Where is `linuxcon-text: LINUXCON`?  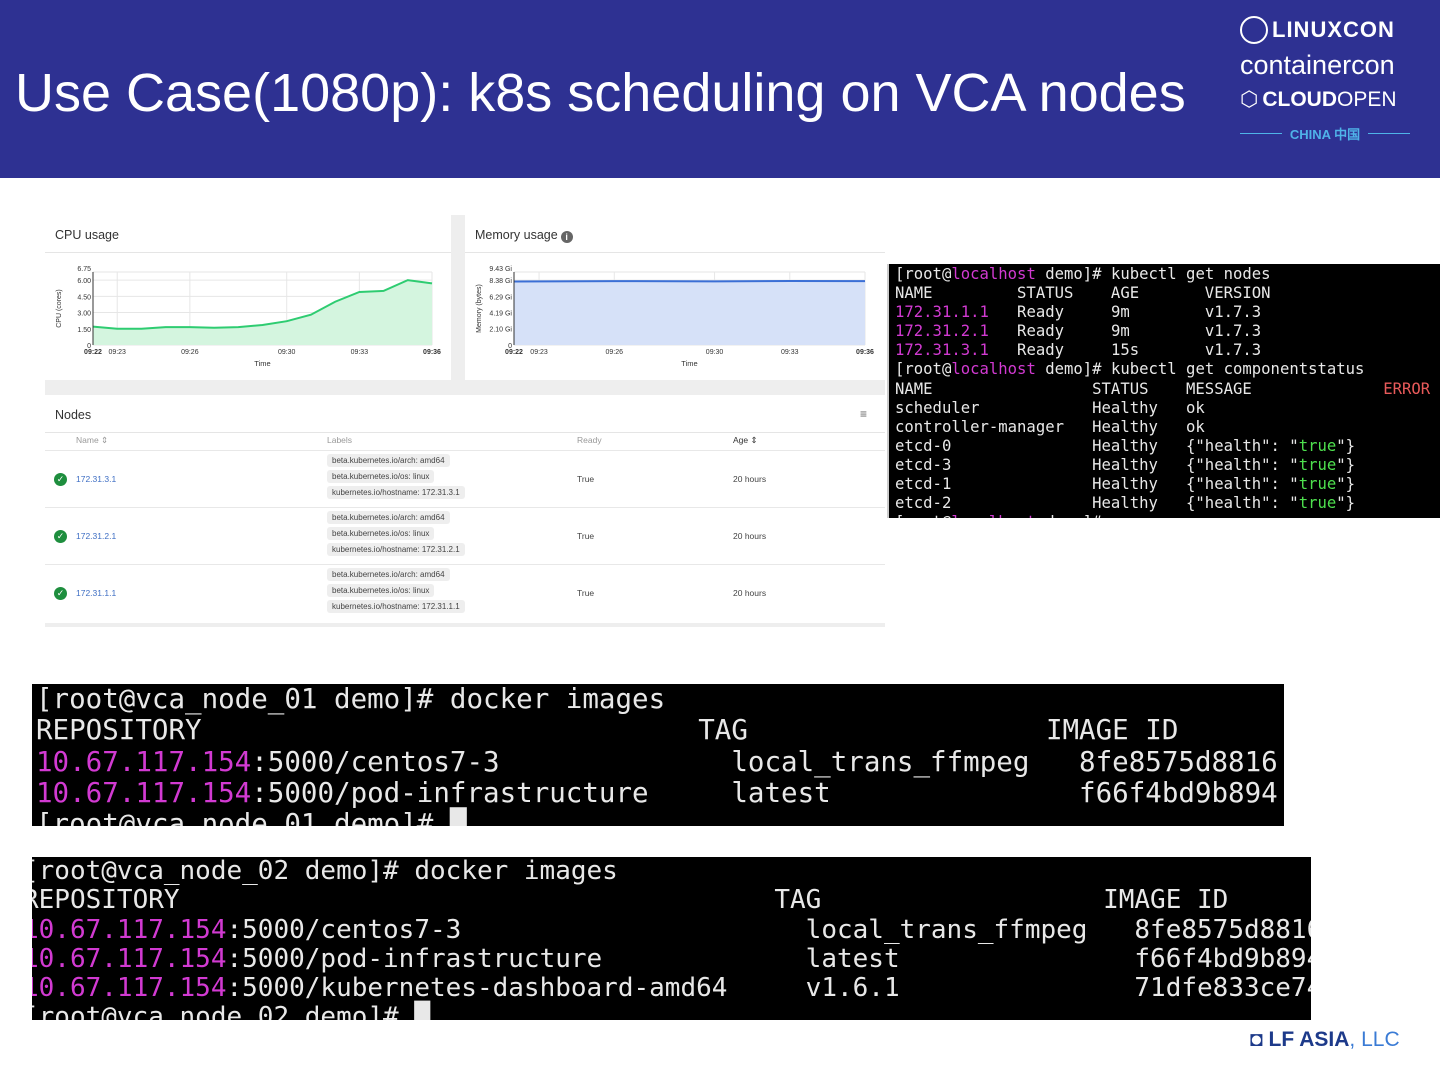
linuxcon-text: LINUXCON is located at coordinates (1333, 29).